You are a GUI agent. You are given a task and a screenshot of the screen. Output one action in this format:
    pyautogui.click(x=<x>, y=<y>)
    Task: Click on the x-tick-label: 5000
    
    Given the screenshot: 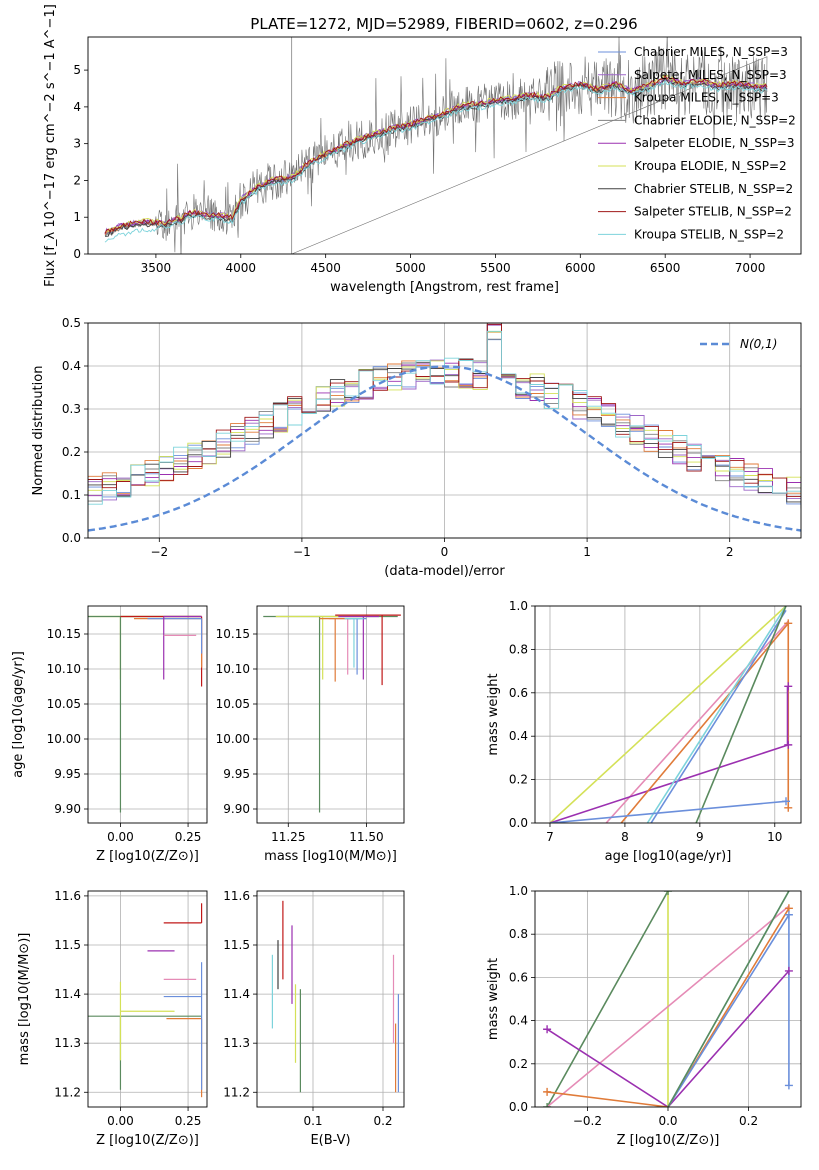 What is the action you would take?
    pyautogui.click(x=410, y=268)
    